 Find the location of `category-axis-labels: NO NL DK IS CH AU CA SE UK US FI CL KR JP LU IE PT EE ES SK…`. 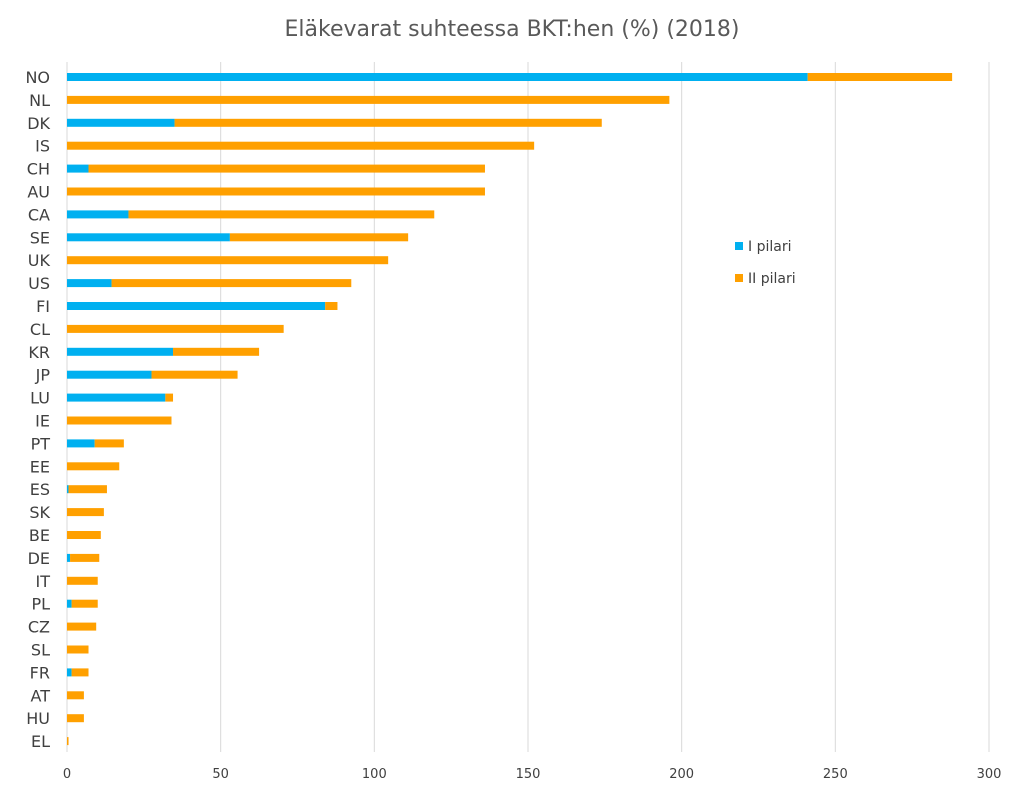

category-axis-labels: NO NL DK IS CH AU CA SE UK US FI CL KR JP LU IE PT EE ES SK… is located at coordinates (37, 409).